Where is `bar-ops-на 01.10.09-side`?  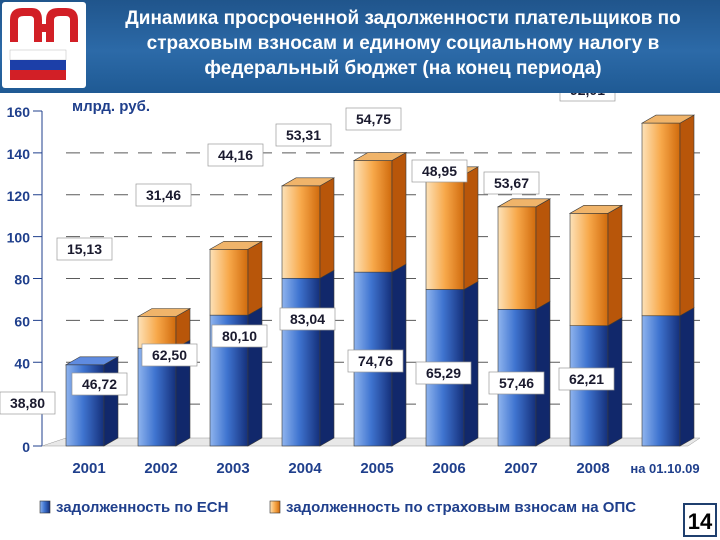
bar-ops-на 01.10.09-side is located at coordinates (687, 215).